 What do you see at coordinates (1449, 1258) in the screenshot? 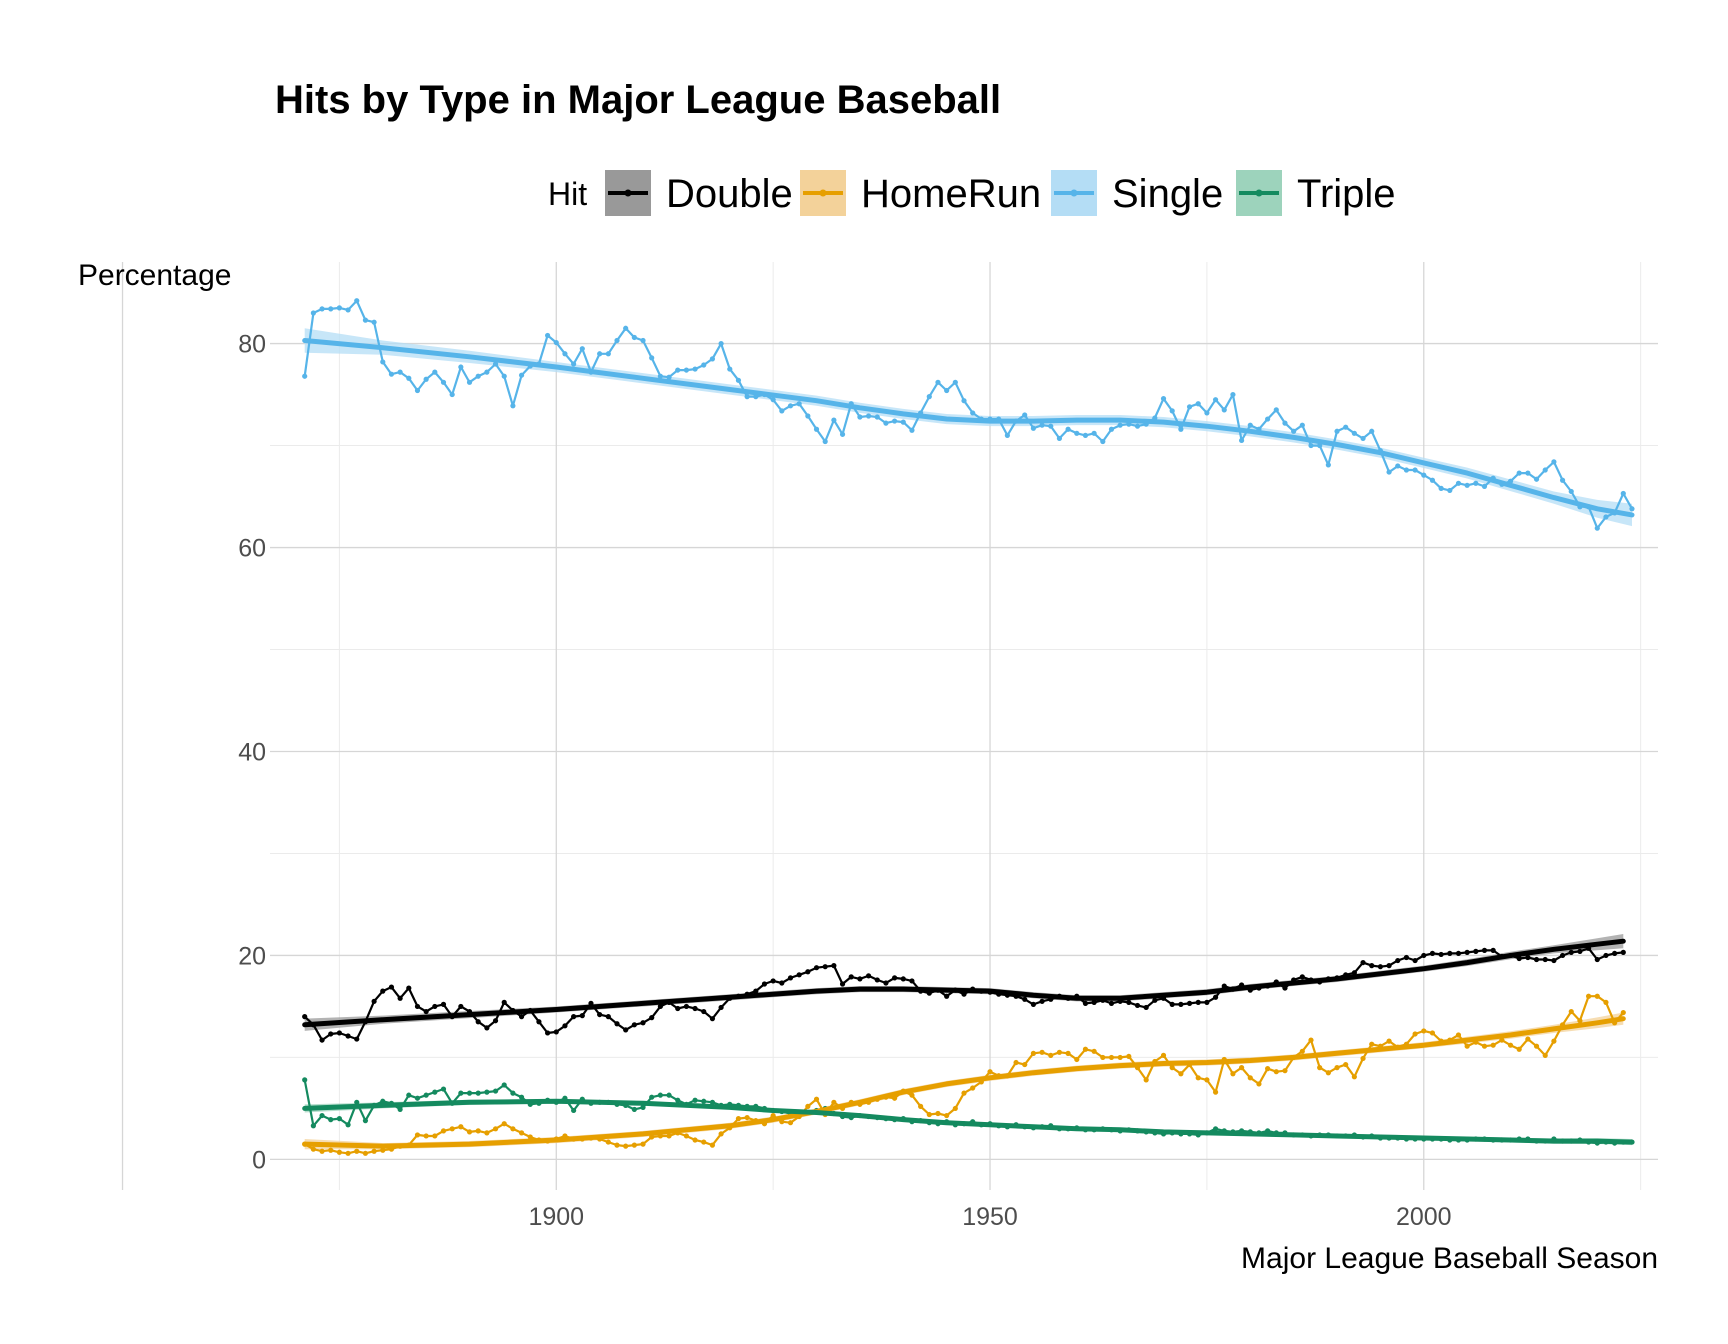
I see `x-axis-label: Major League Baseball Season` at bounding box center [1449, 1258].